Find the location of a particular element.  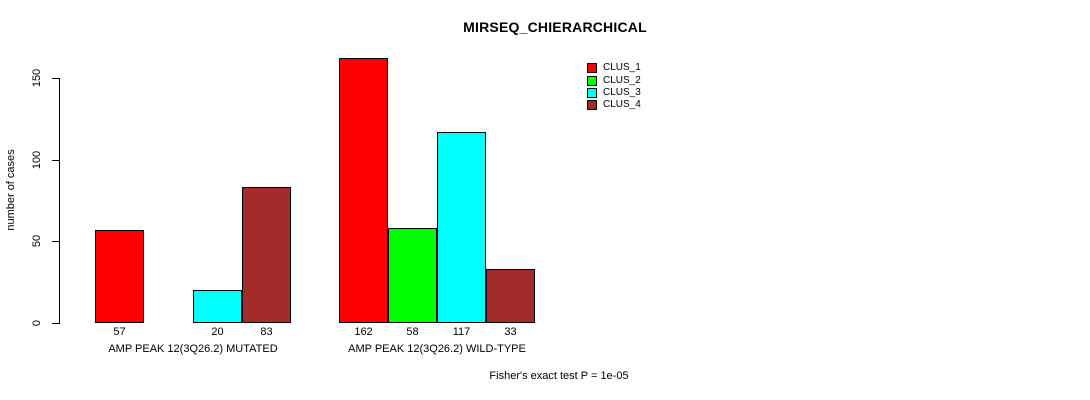

bar-value-label: 58 is located at coordinates (412, 332).